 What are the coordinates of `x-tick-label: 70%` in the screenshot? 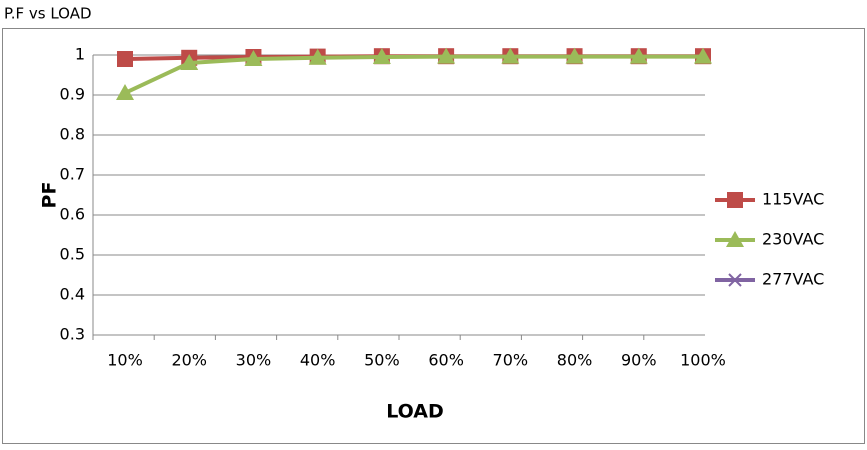 It's located at (511, 360).